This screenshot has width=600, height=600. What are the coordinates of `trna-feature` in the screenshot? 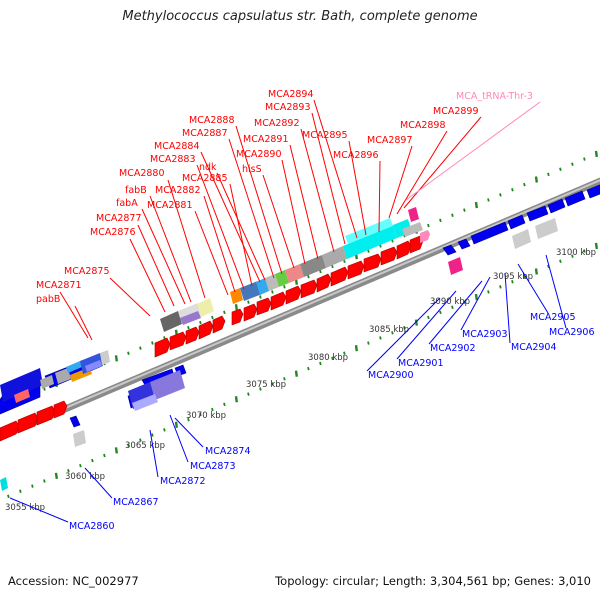 It's located at (425, 236).